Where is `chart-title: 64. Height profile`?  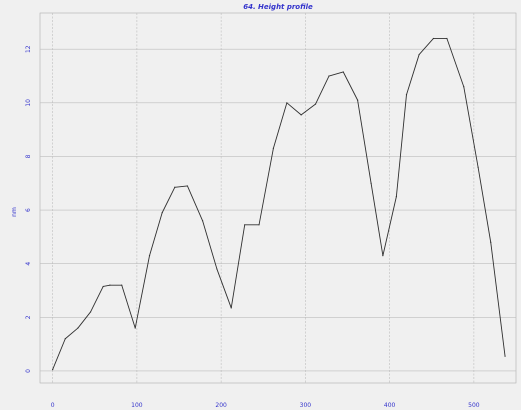
chart-title: 64. Height profile is located at coordinates (278, 7).